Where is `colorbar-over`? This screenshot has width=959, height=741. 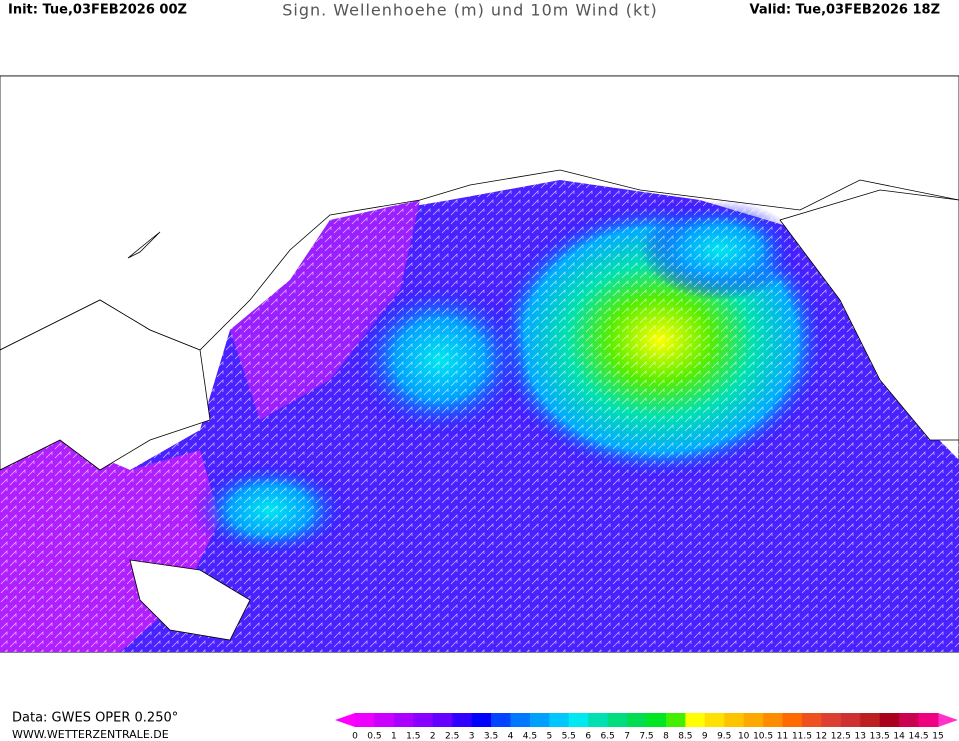 colorbar-over is located at coordinates (948, 720).